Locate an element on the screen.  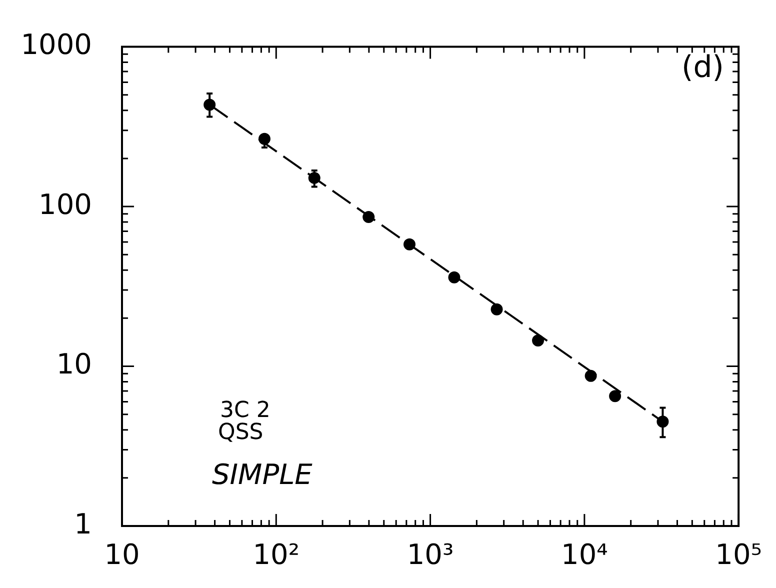
annotation: (d) is located at coordinates (703, 67).